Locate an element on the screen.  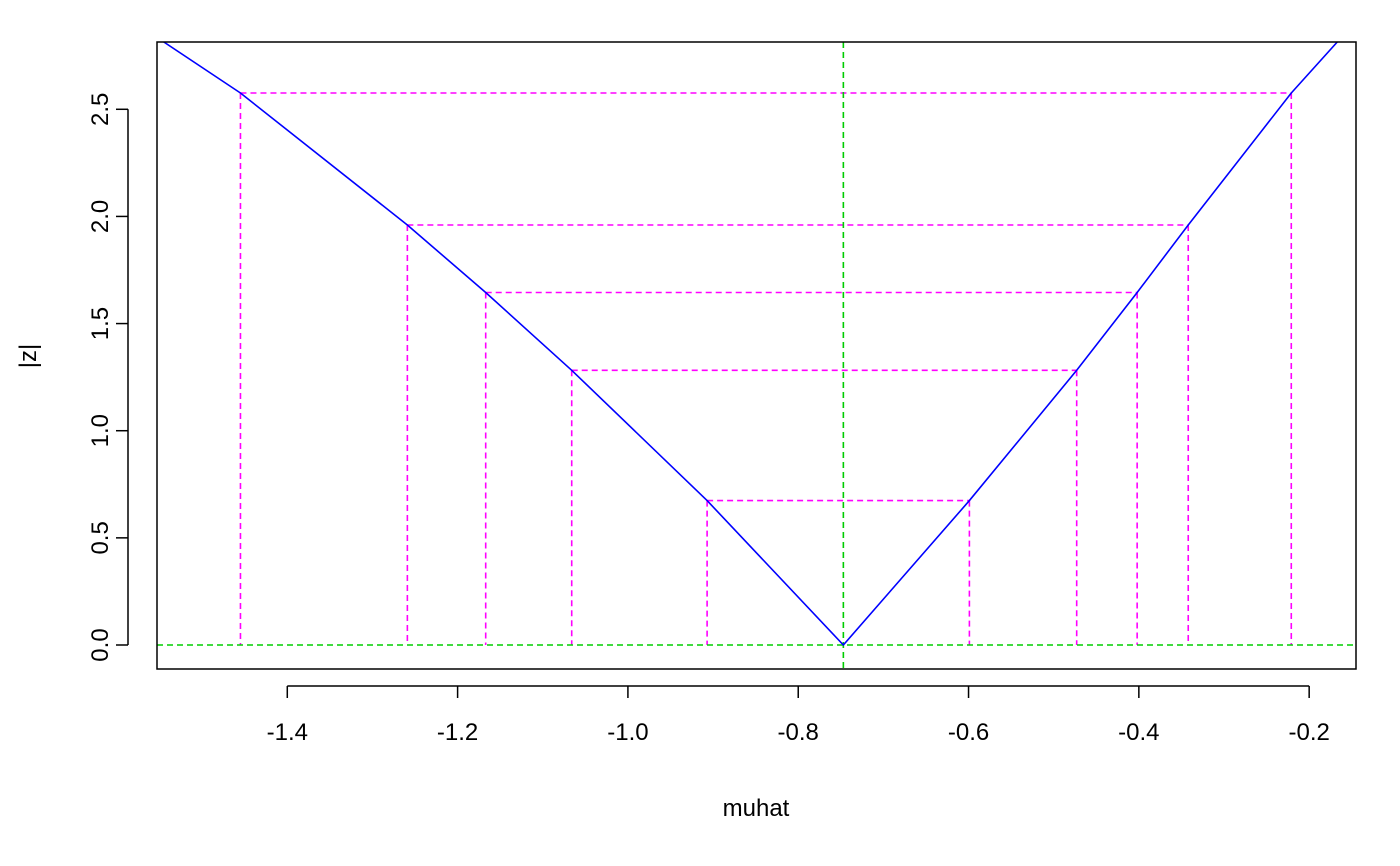
y-tick-label: 1.0 is located at coordinates (100, 430).